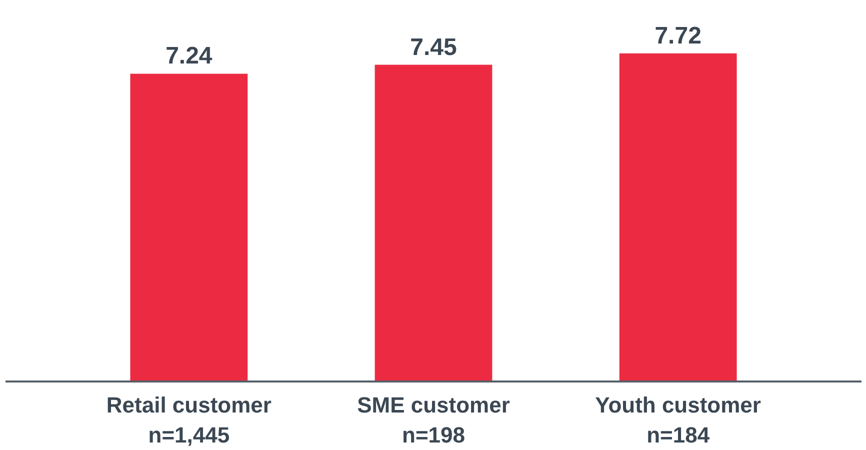 The height and width of the screenshot is (450, 866). What do you see at coordinates (433, 420) in the screenshot?
I see `x-tick-label: SME customer n=198` at bounding box center [433, 420].